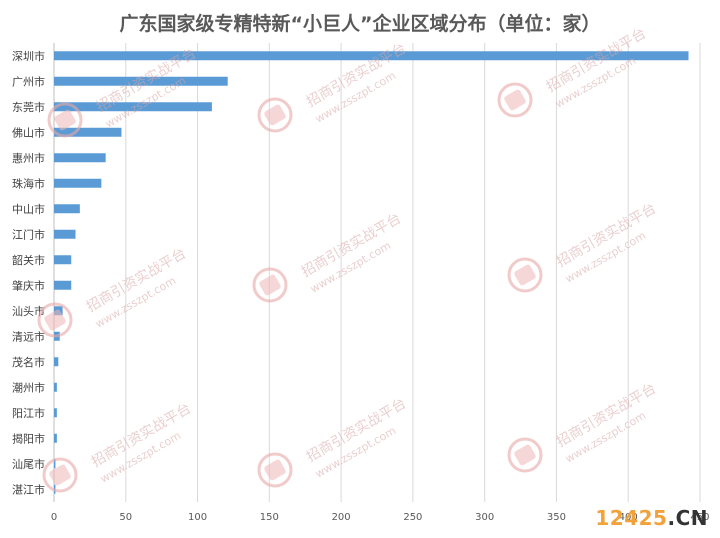  I want to click on x-tick-label: 0, so click(54, 517).